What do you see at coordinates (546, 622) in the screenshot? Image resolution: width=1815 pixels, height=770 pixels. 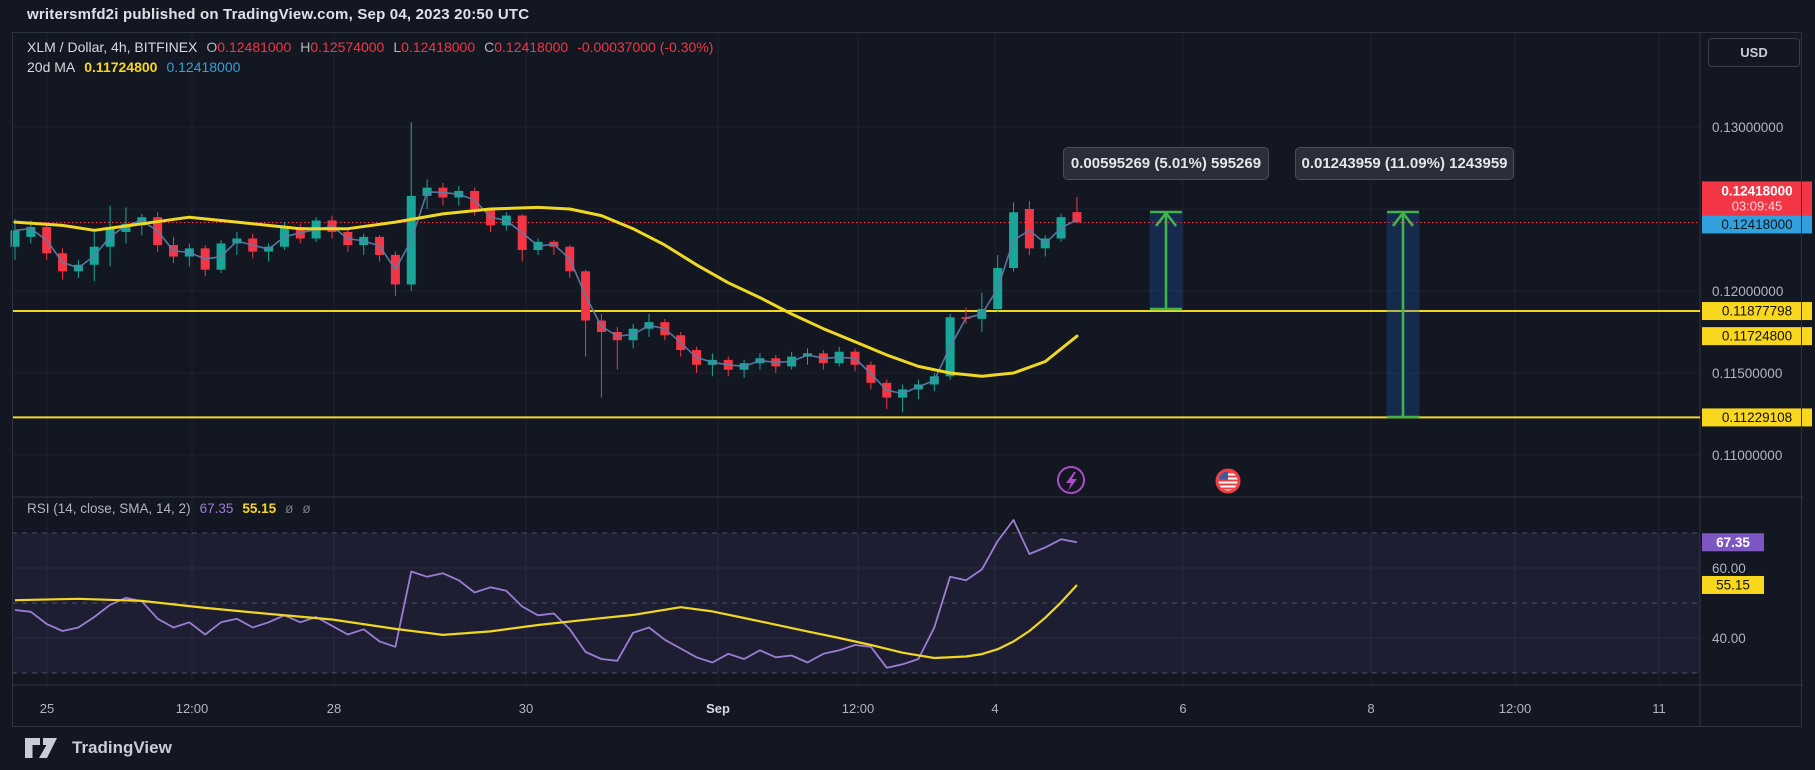 I see `rsi-sma-line` at bounding box center [546, 622].